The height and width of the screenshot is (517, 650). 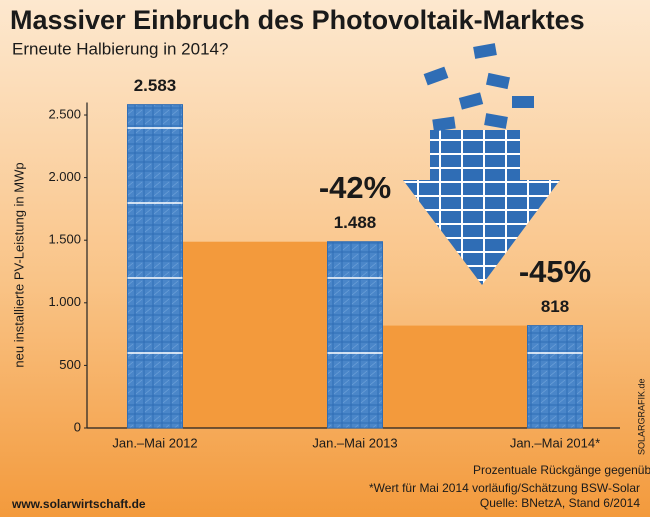 I want to click on y-tick-label: 2.000, so click(x=64, y=176).